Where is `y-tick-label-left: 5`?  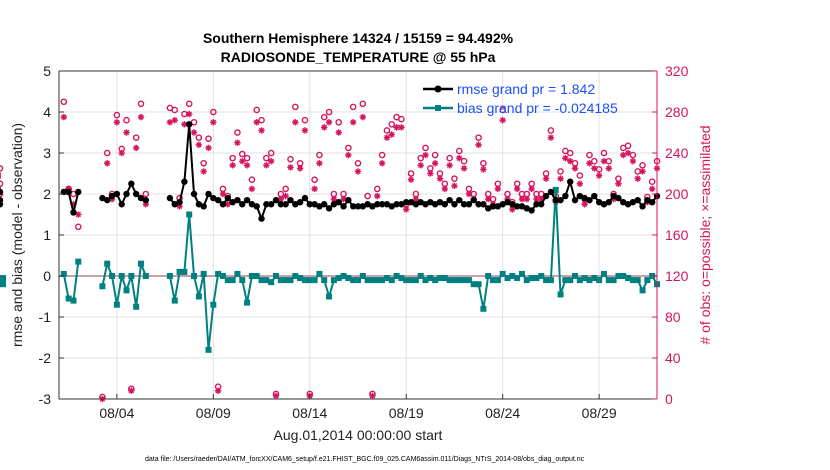 y-tick-label-left: 5 is located at coordinates (47, 71).